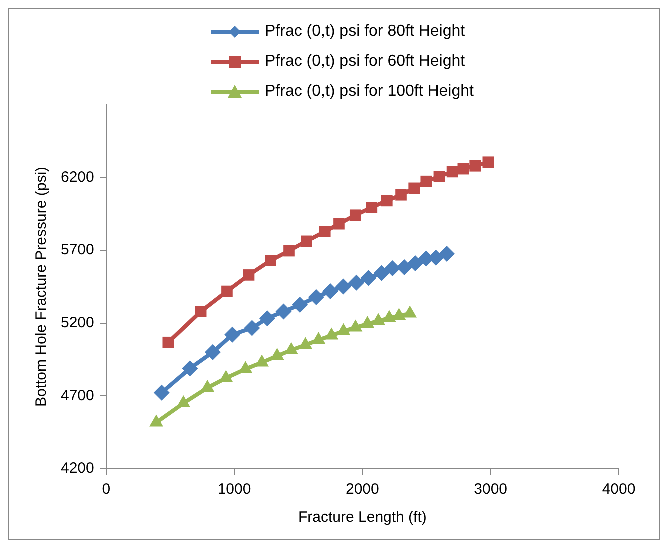 Image resolution: width=660 pixels, height=542 pixels. What do you see at coordinates (619, 489) in the screenshot?
I see `x-tick-label: 4000` at bounding box center [619, 489].